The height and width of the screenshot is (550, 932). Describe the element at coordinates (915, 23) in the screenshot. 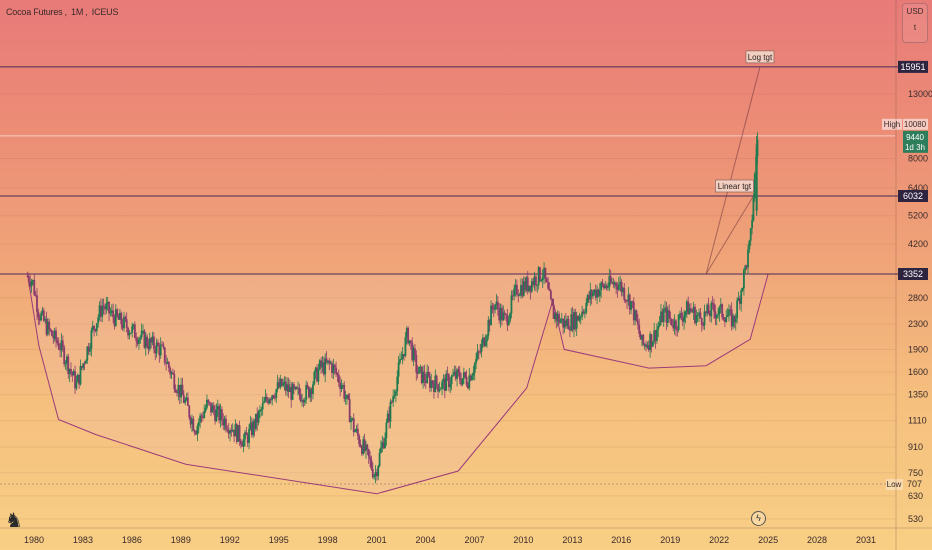

I see `currency-selector: USD t` at that location.